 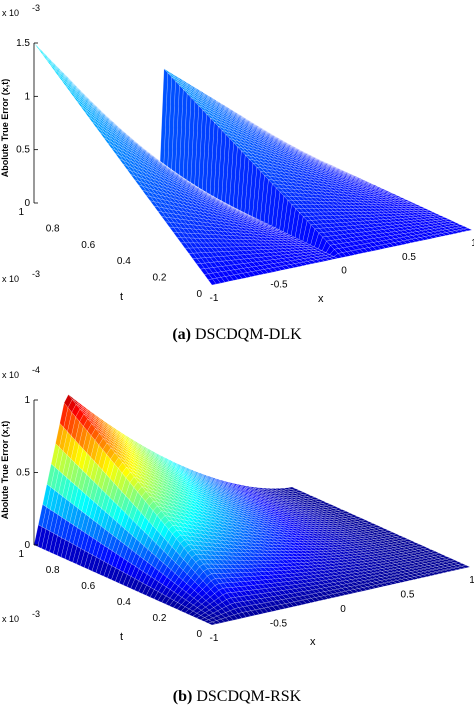 What do you see at coordinates (10, 13) in the screenshot?
I see `z-exponent-0: x 10` at bounding box center [10, 13].